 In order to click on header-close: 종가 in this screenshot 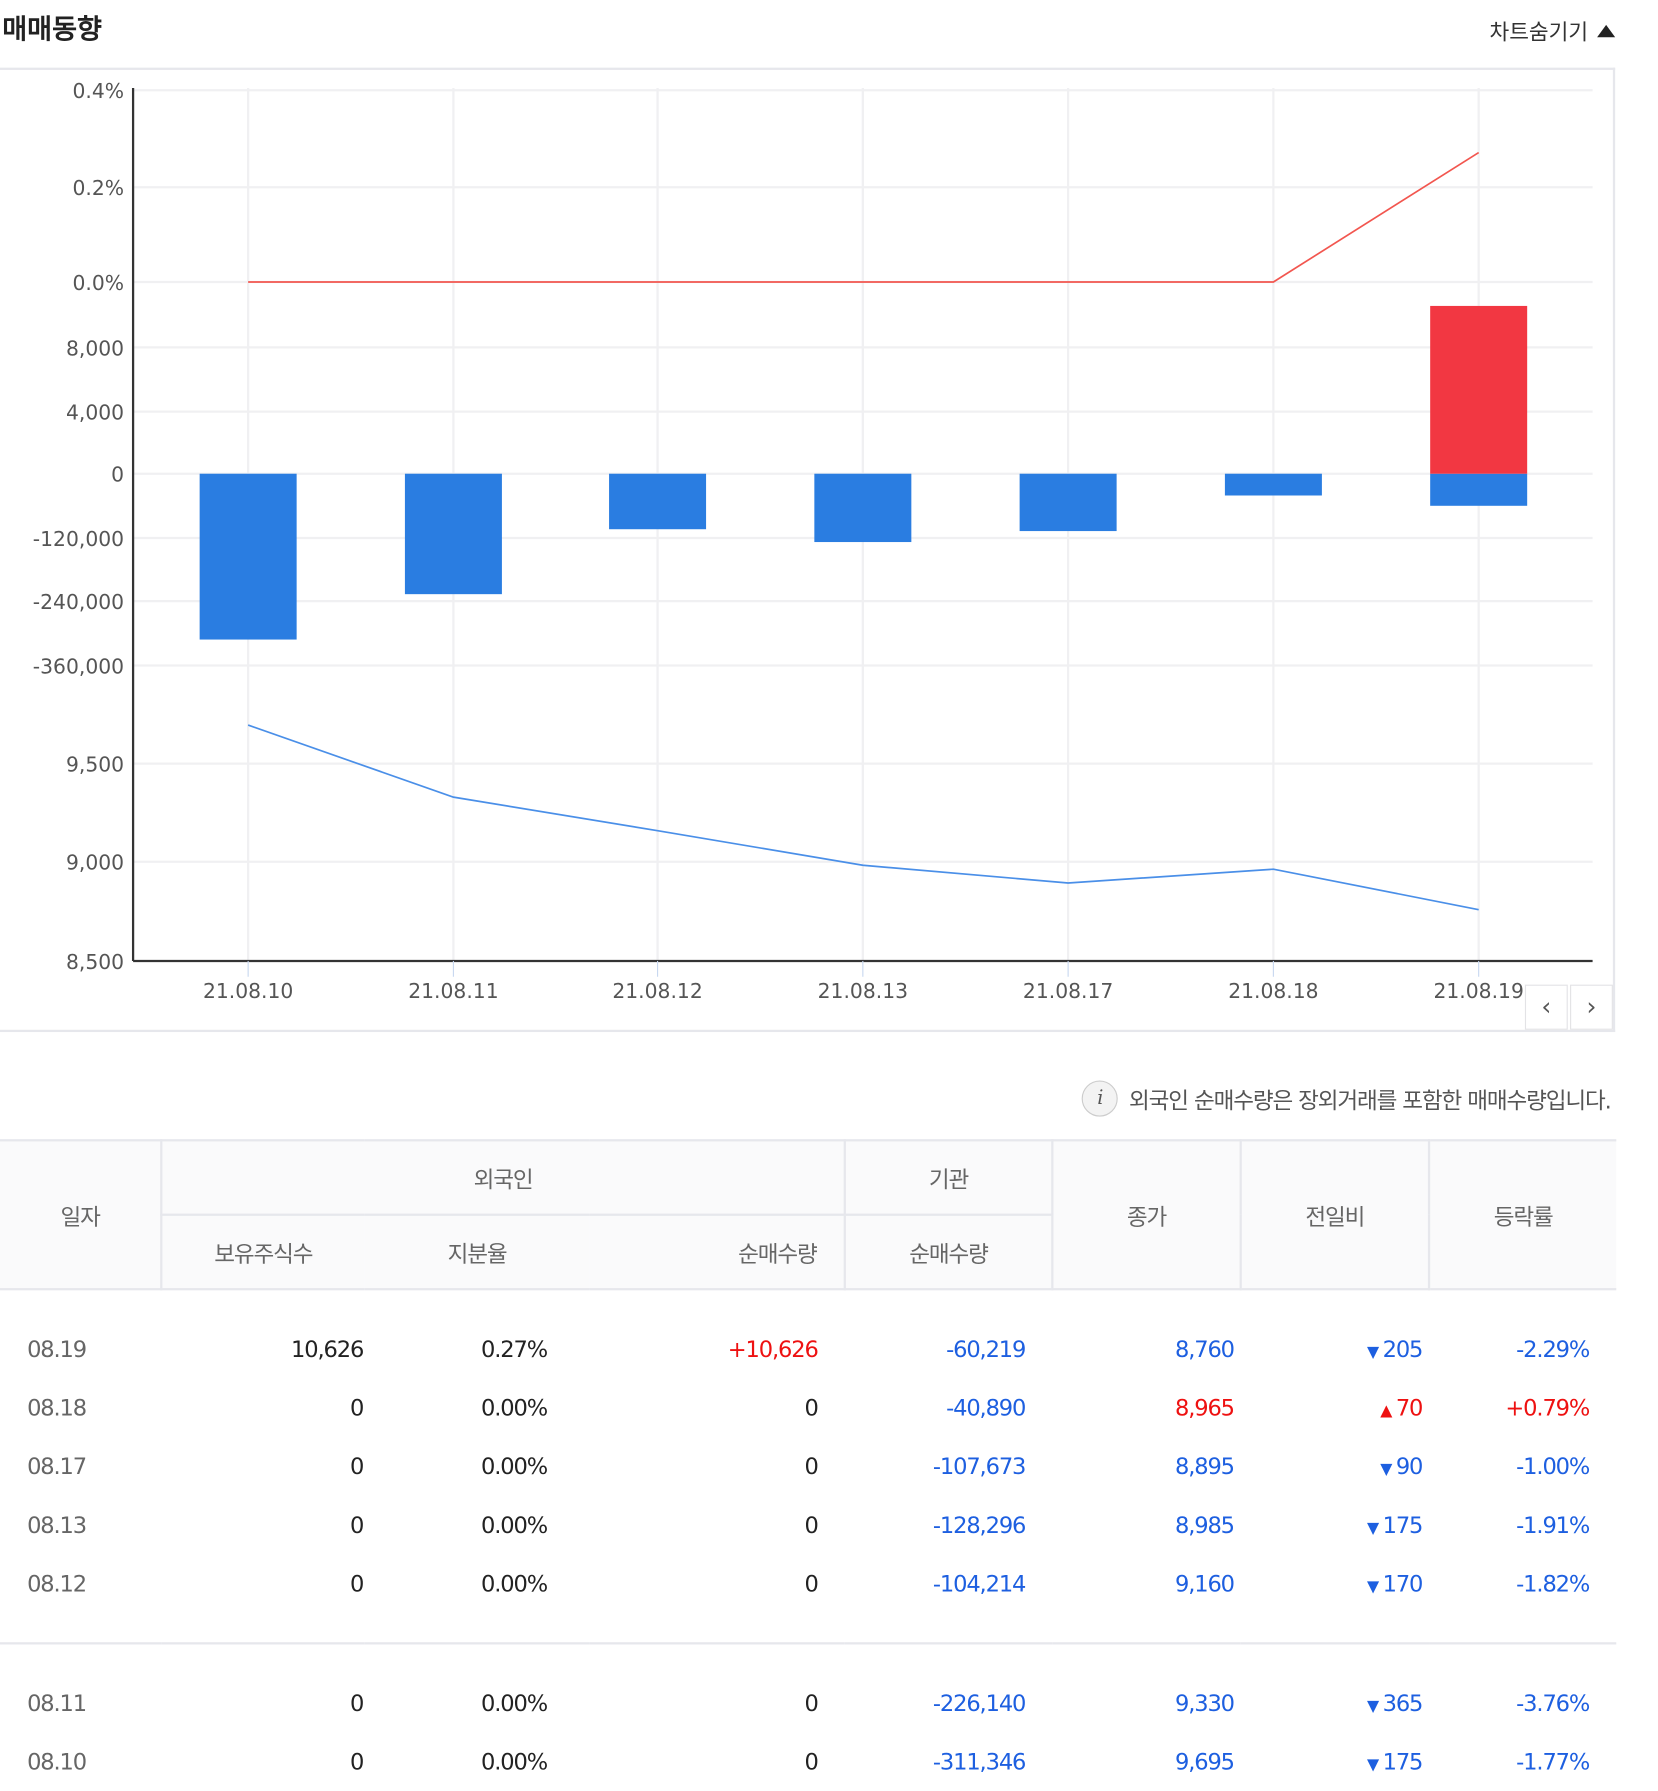, I will do `click(1146, 1215)`.